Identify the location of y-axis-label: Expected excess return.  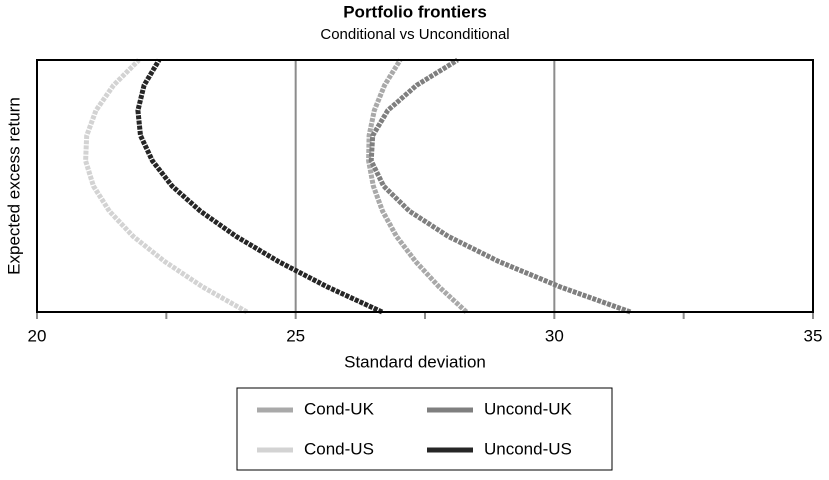
(13, 186).